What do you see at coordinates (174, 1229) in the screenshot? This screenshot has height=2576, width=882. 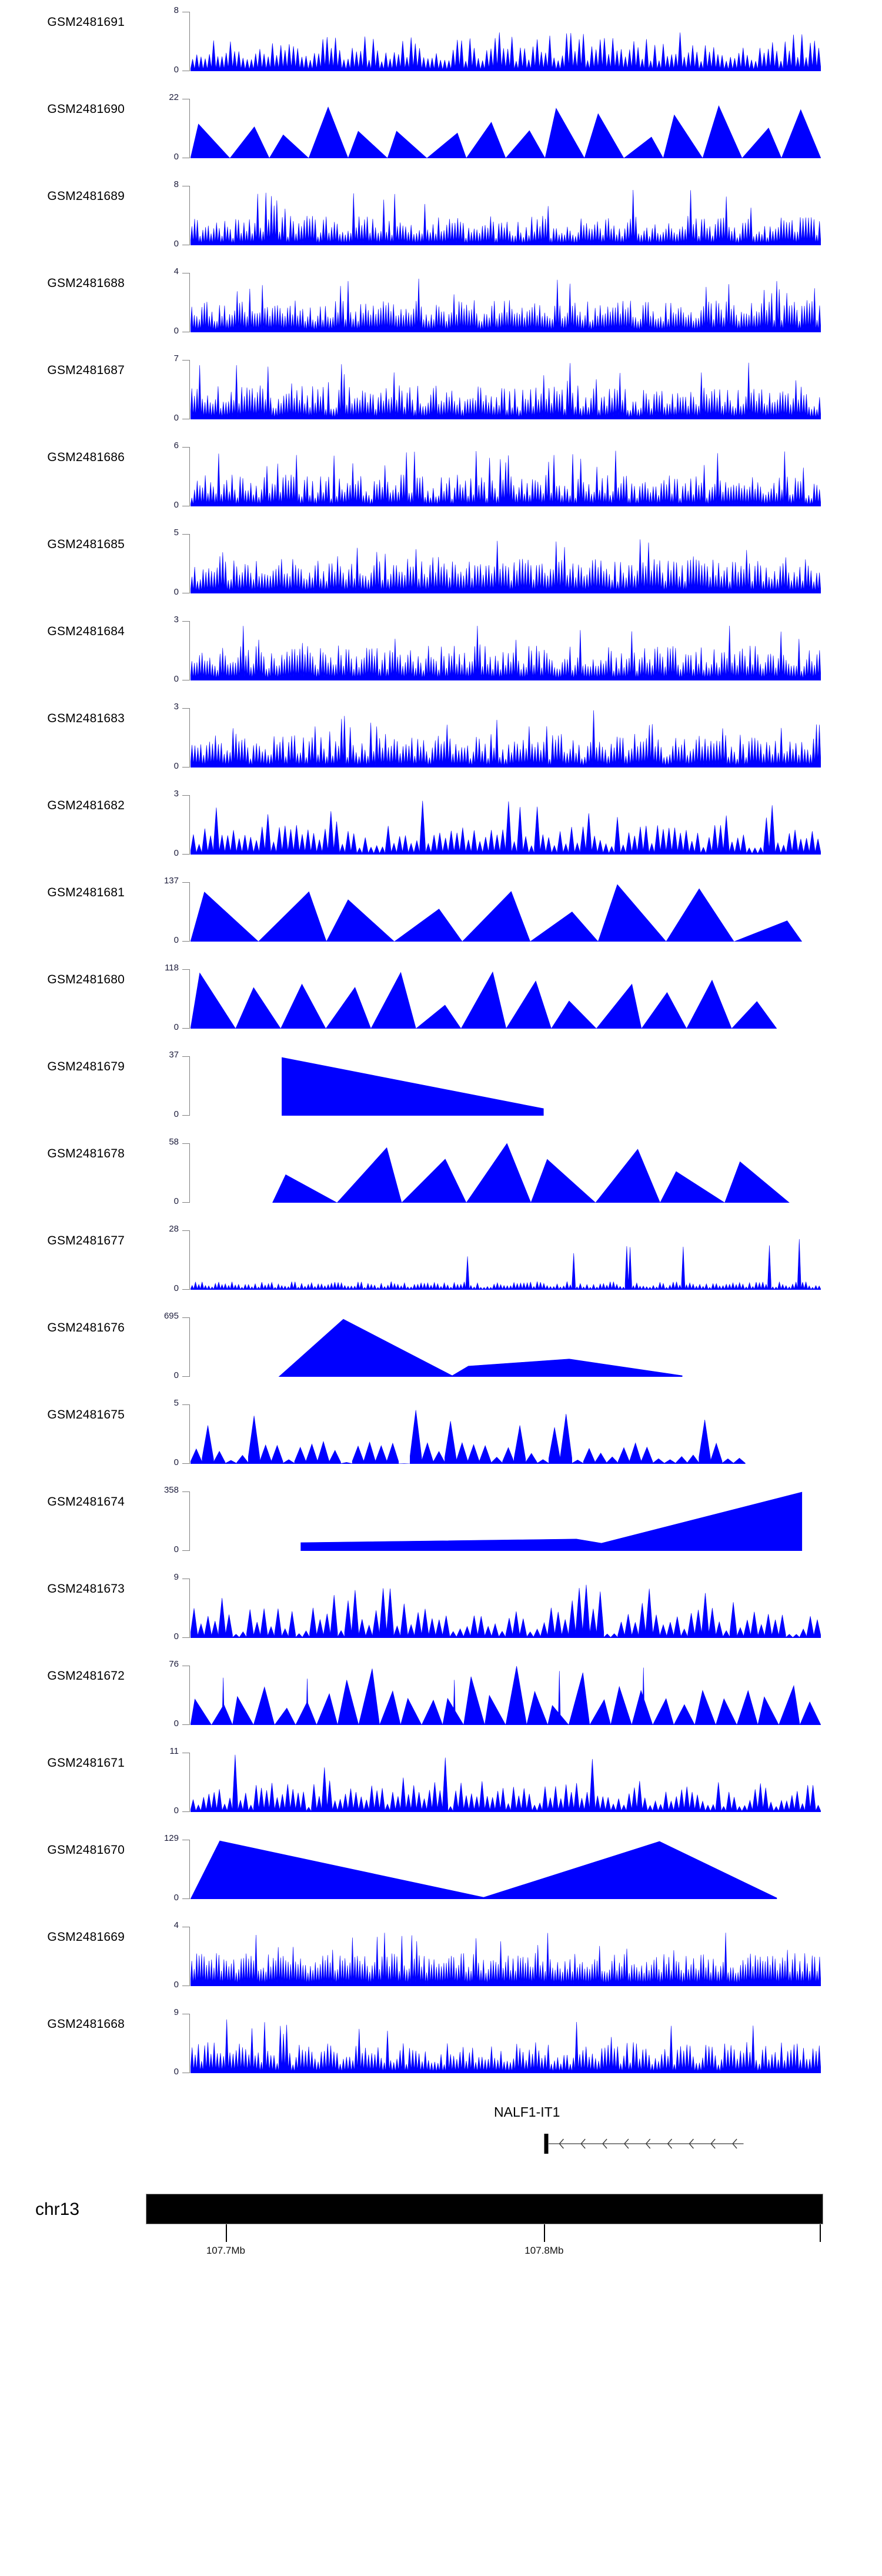 I see `axis-max-label: 28` at bounding box center [174, 1229].